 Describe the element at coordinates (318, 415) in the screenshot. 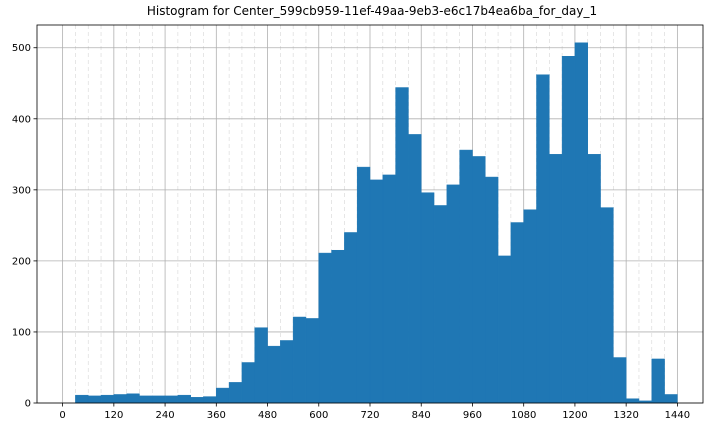

I see `x-tick-label: 600` at that location.